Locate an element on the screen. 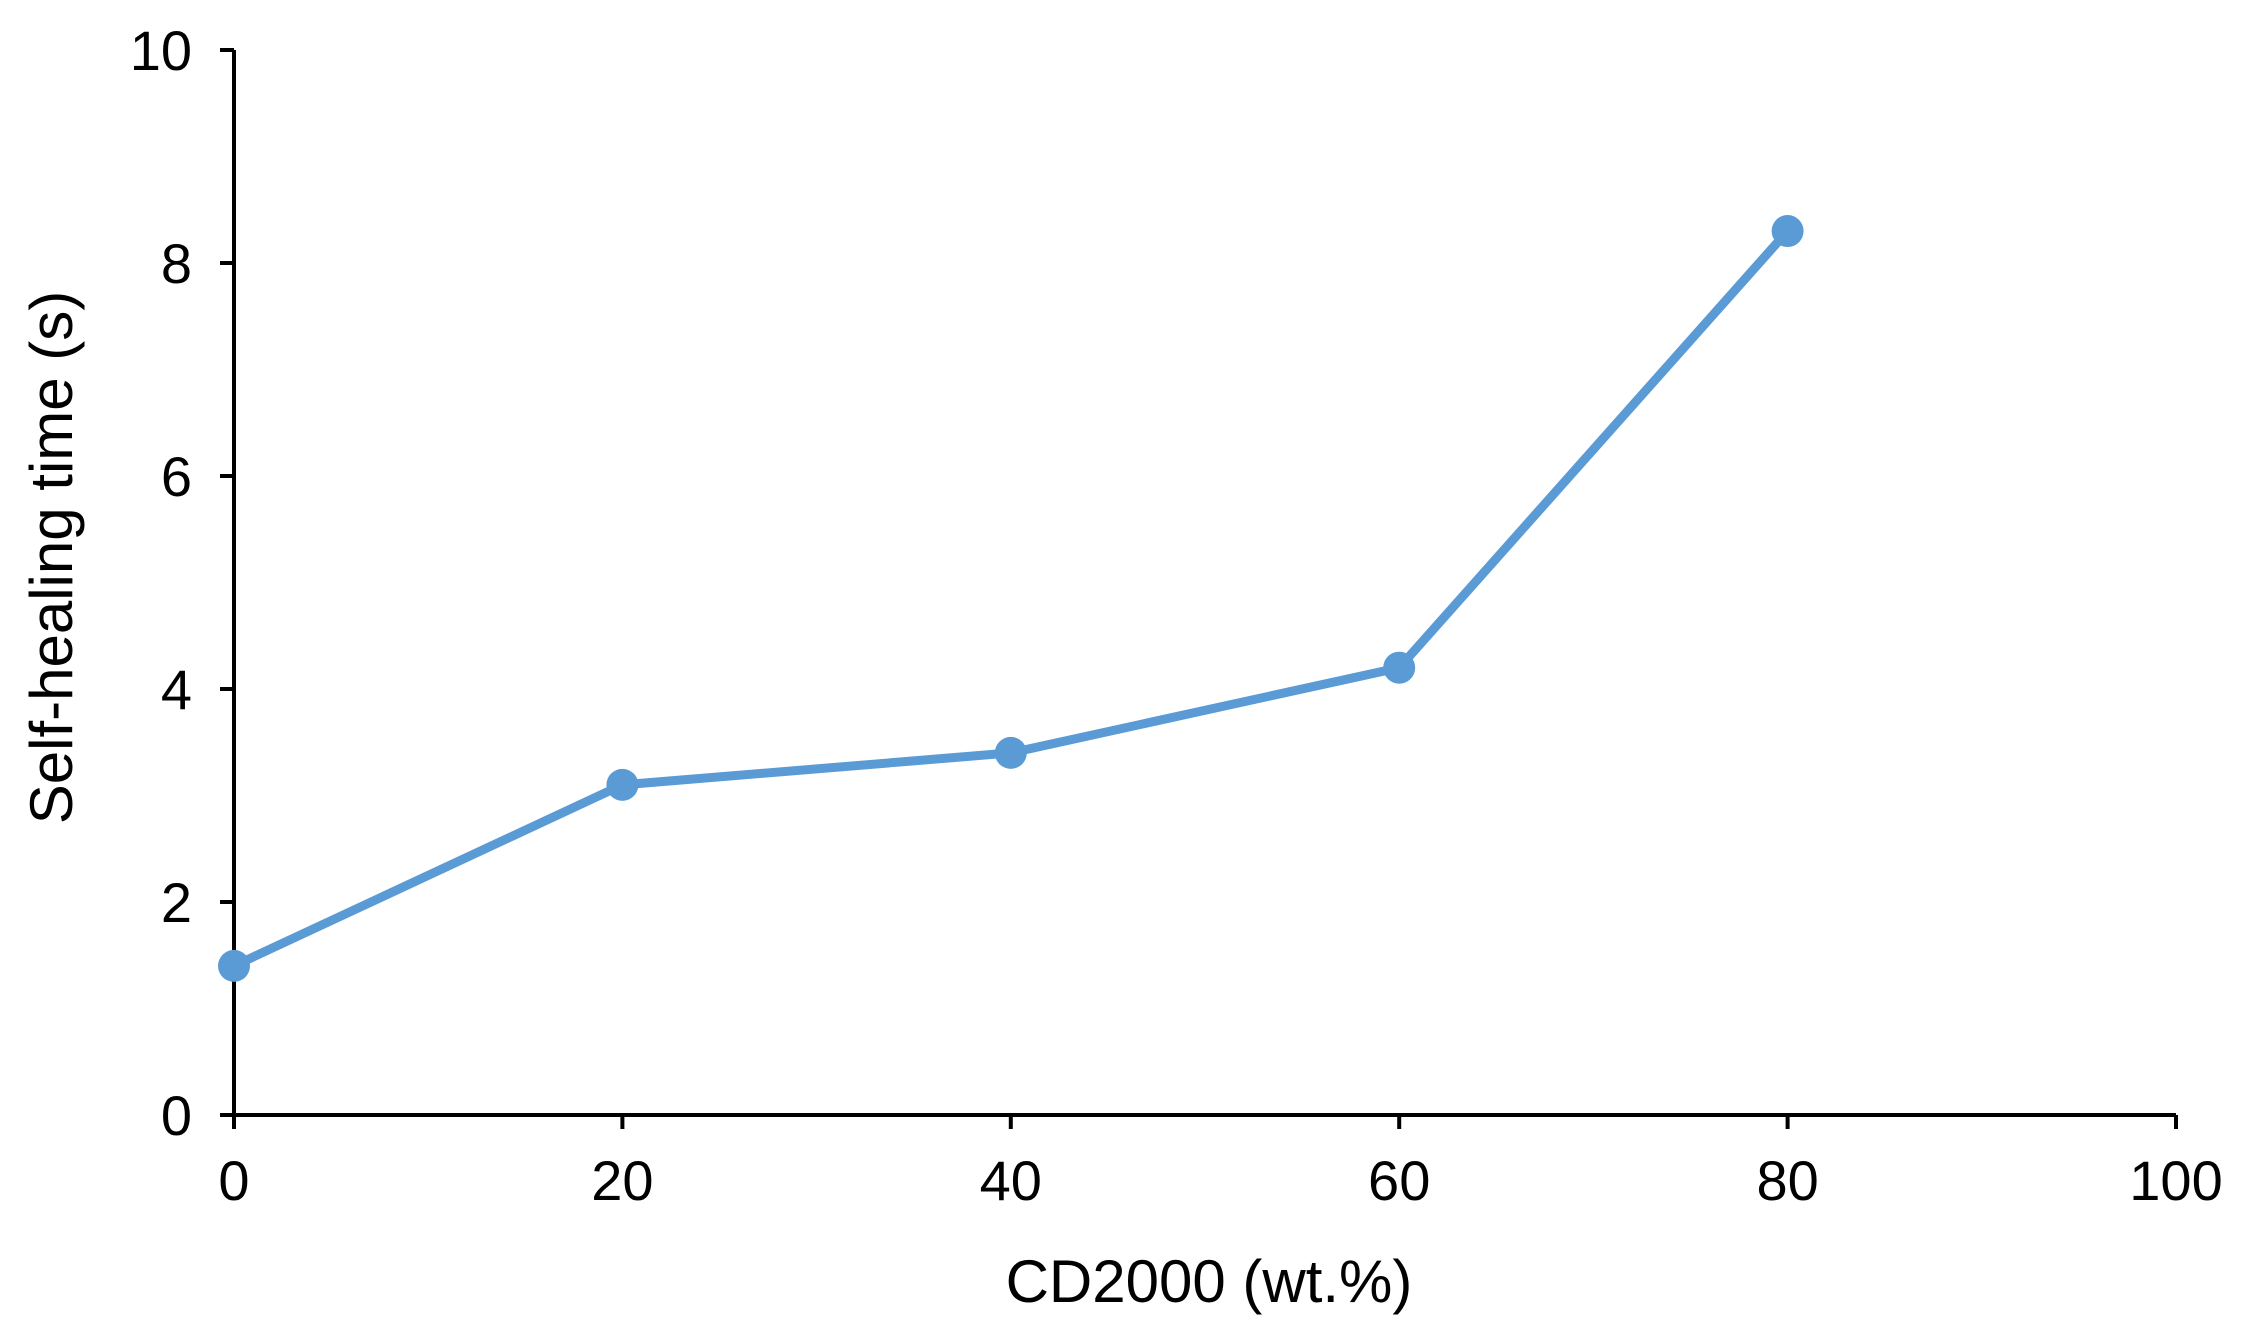 This screenshot has height=1332, width=2247. y-axis-ticks: 0 2 4 6 8 10 is located at coordinates (182, 583).